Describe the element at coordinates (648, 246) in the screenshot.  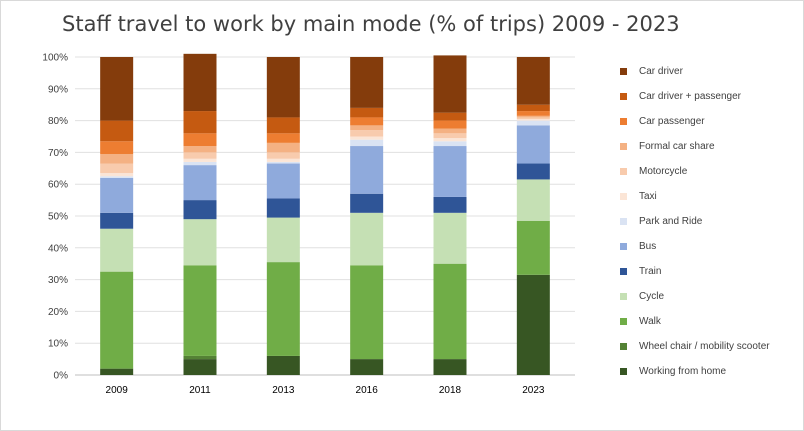
I see `legend-label: Bus` at that location.